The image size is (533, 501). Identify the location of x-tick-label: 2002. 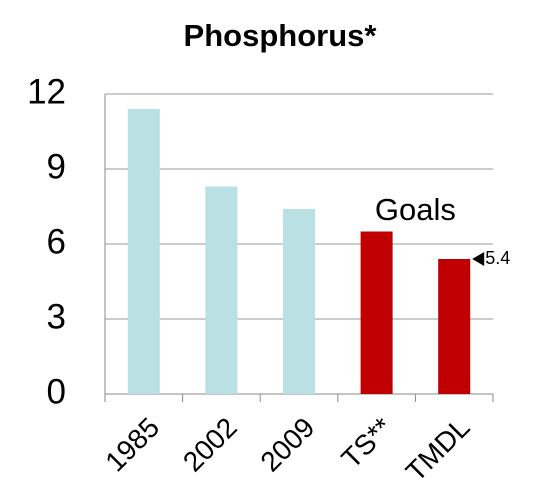
(210, 445).